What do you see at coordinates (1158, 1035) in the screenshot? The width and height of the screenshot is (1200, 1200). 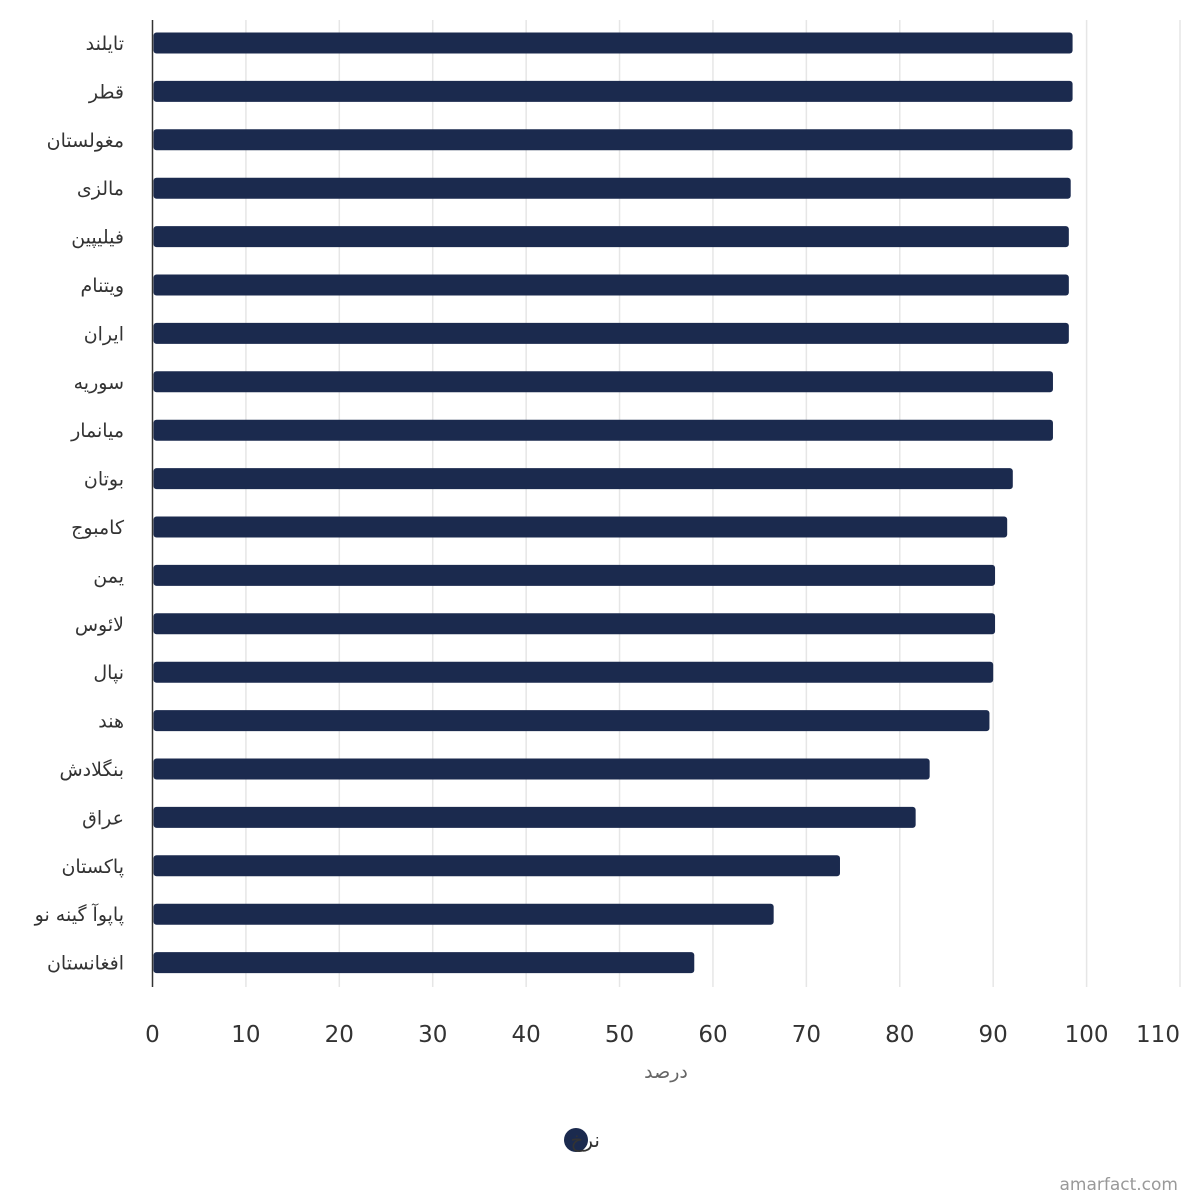 I see `x-tick-label: 110` at bounding box center [1158, 1035].